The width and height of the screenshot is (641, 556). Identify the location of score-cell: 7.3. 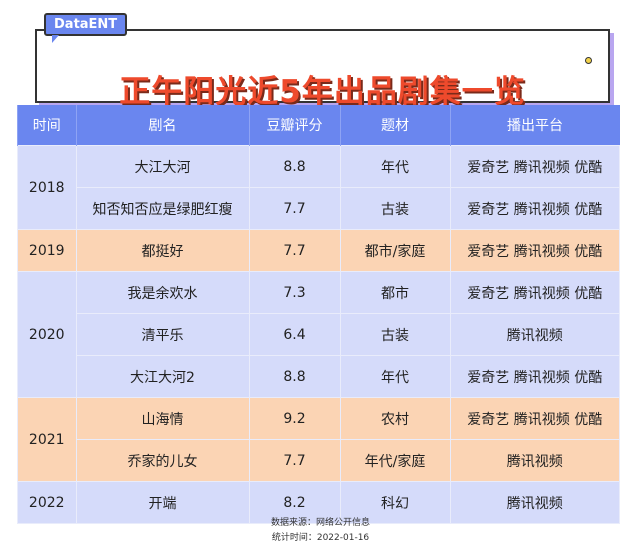
(294, 292).